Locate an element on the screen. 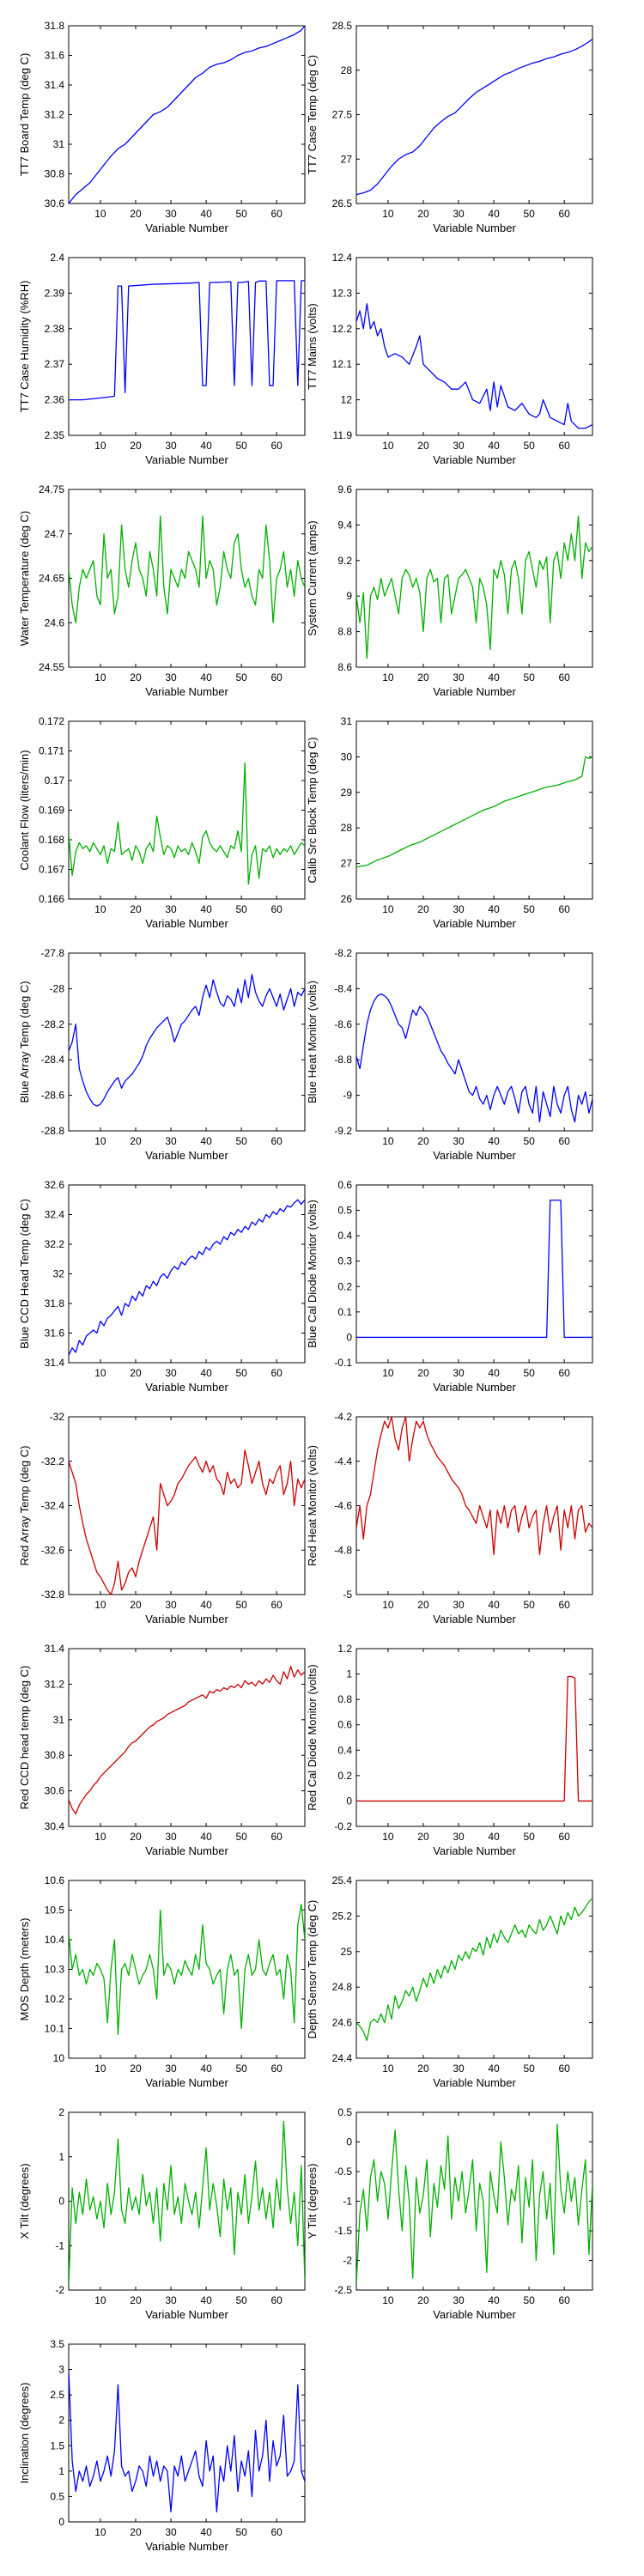 The width and height of the screenshot is (644, 2576). y-axis-label: Red Array Temp (deg C) is located at coordinates (25, 1506).